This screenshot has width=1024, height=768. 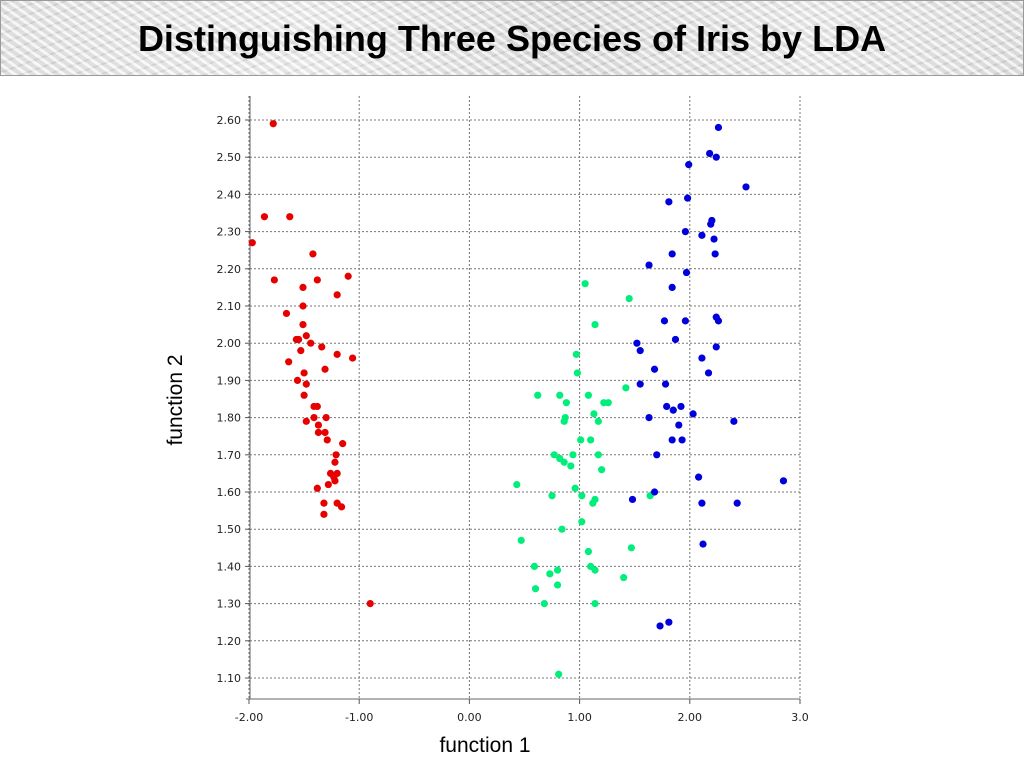 What do you see at coordinates (229, 492) in the screenshot?
I see `y-tick-label: 1.60` at bounding box center [229, 492].